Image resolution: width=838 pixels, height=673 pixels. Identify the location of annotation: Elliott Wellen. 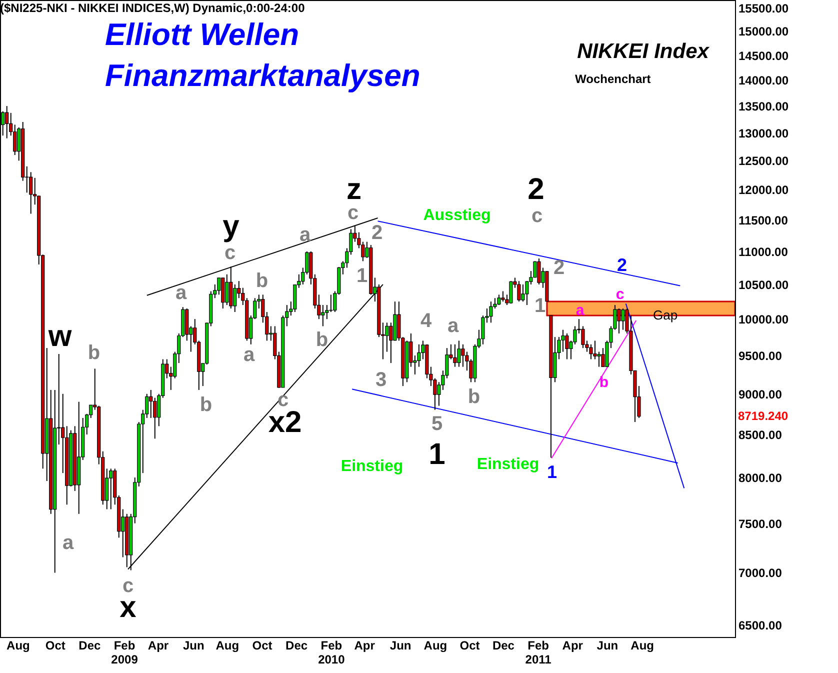
(202, 34).